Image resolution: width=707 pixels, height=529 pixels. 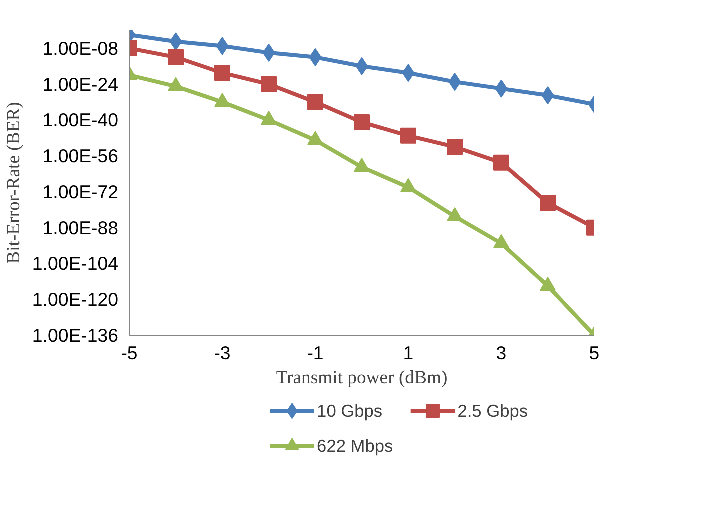 What do you see at coordinates (80, 227) in the screenshot?
I see `y-tick-label: 1.00E-88` at bounding box center [80, 227].